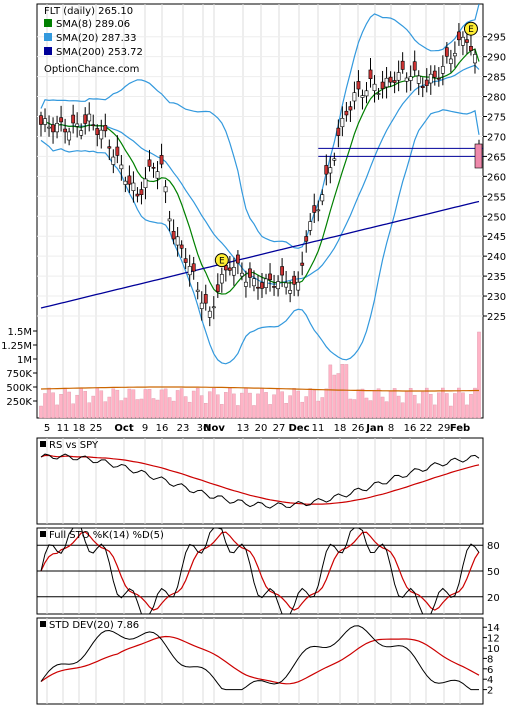 This screenshot has width=526, height=706. Describe the element at coordinates (318, 428) in the screenshot. I see `x-tick-label: 11` at that location.